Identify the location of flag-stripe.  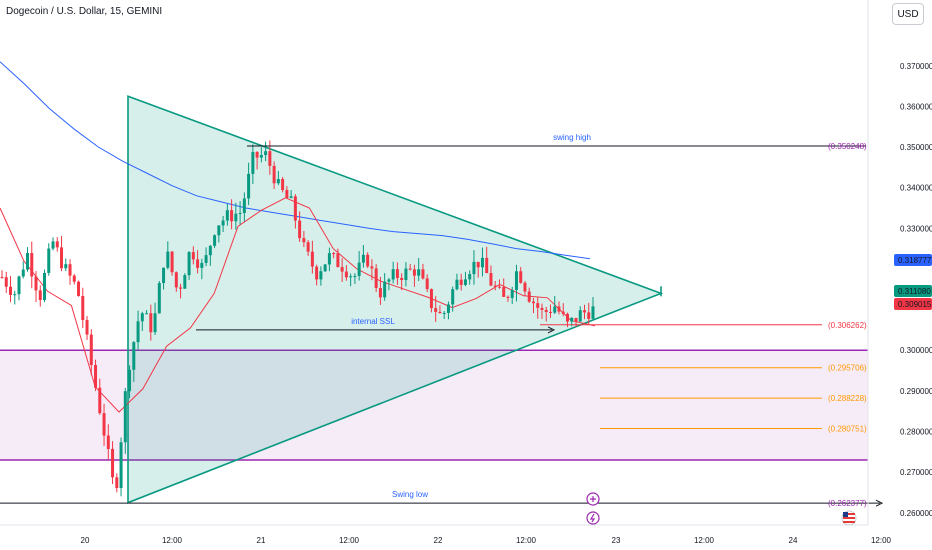
(849, 514).